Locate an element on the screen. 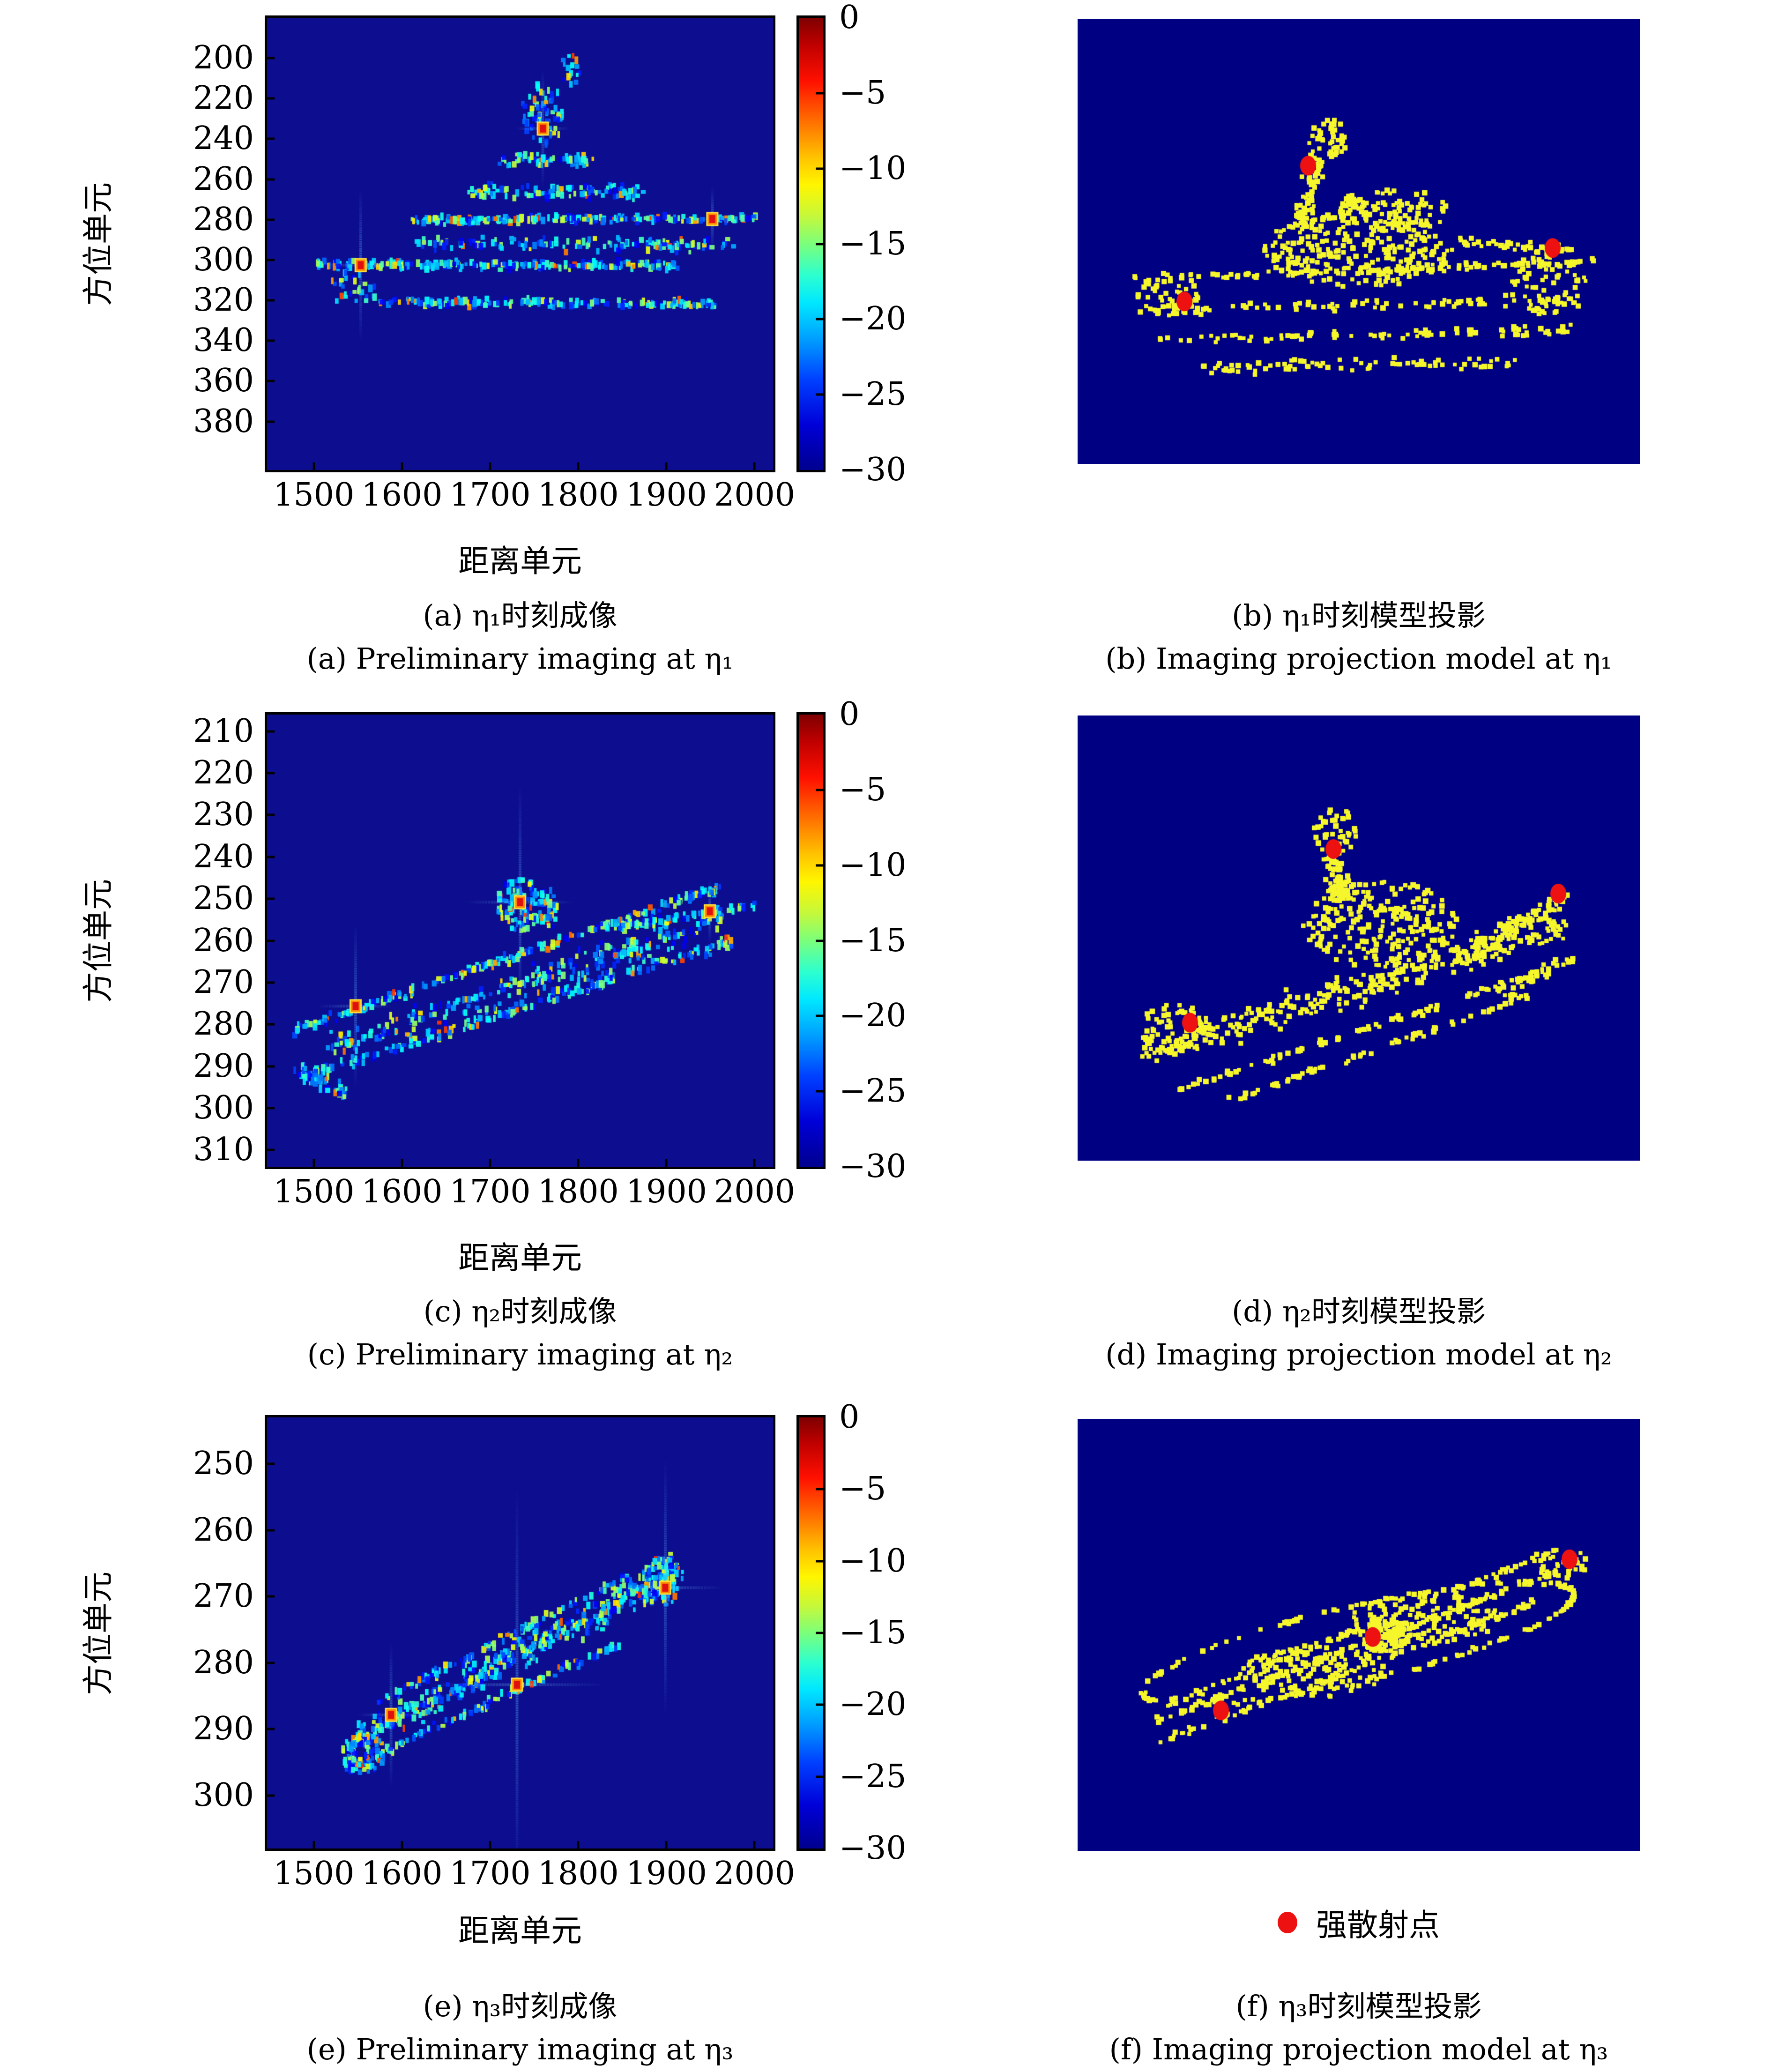  x-tick-label: 1500 is located at coordinates (314, 1873).